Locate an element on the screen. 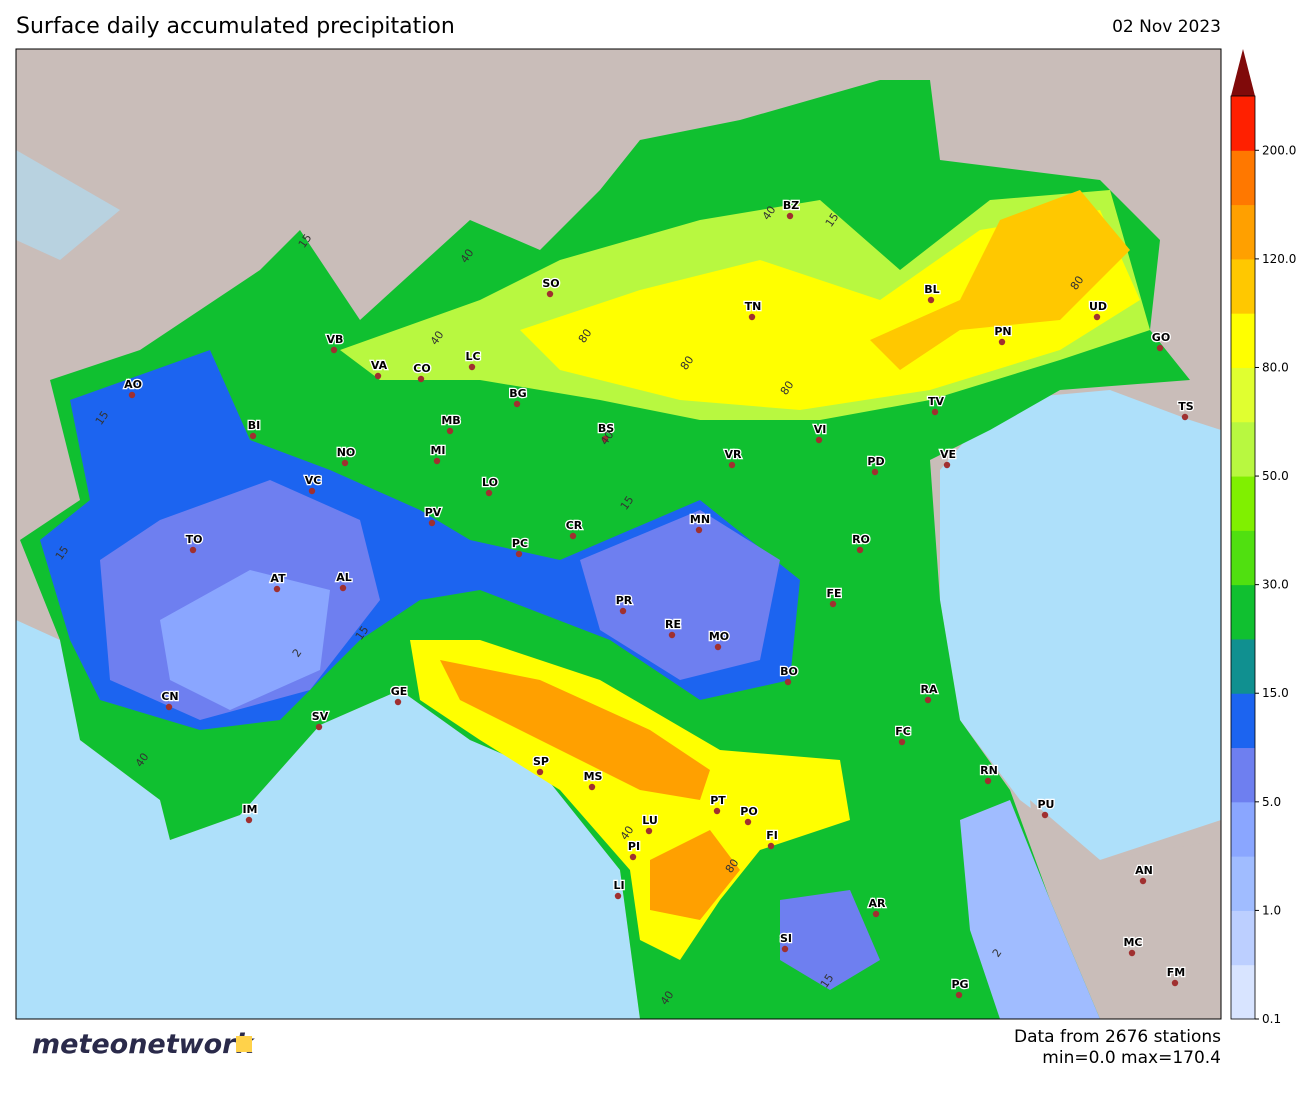  city-label: VI is located at coordinates (820, 429).